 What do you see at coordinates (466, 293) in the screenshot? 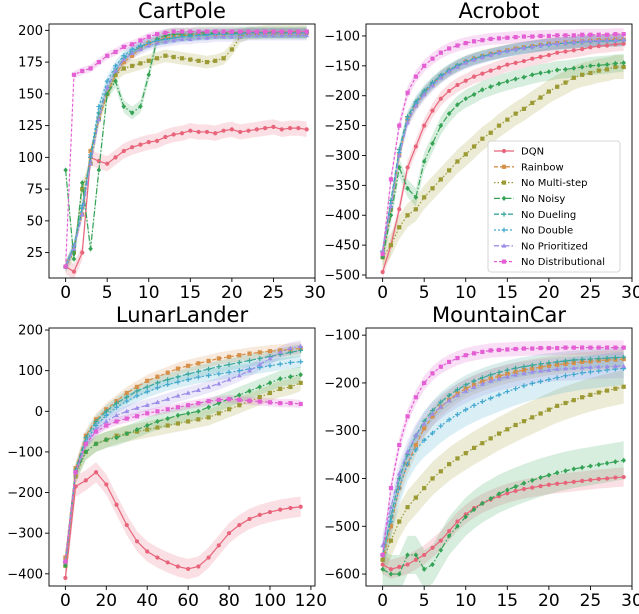
I see `x-tick-label: 10` at bounding box center [466, 293].